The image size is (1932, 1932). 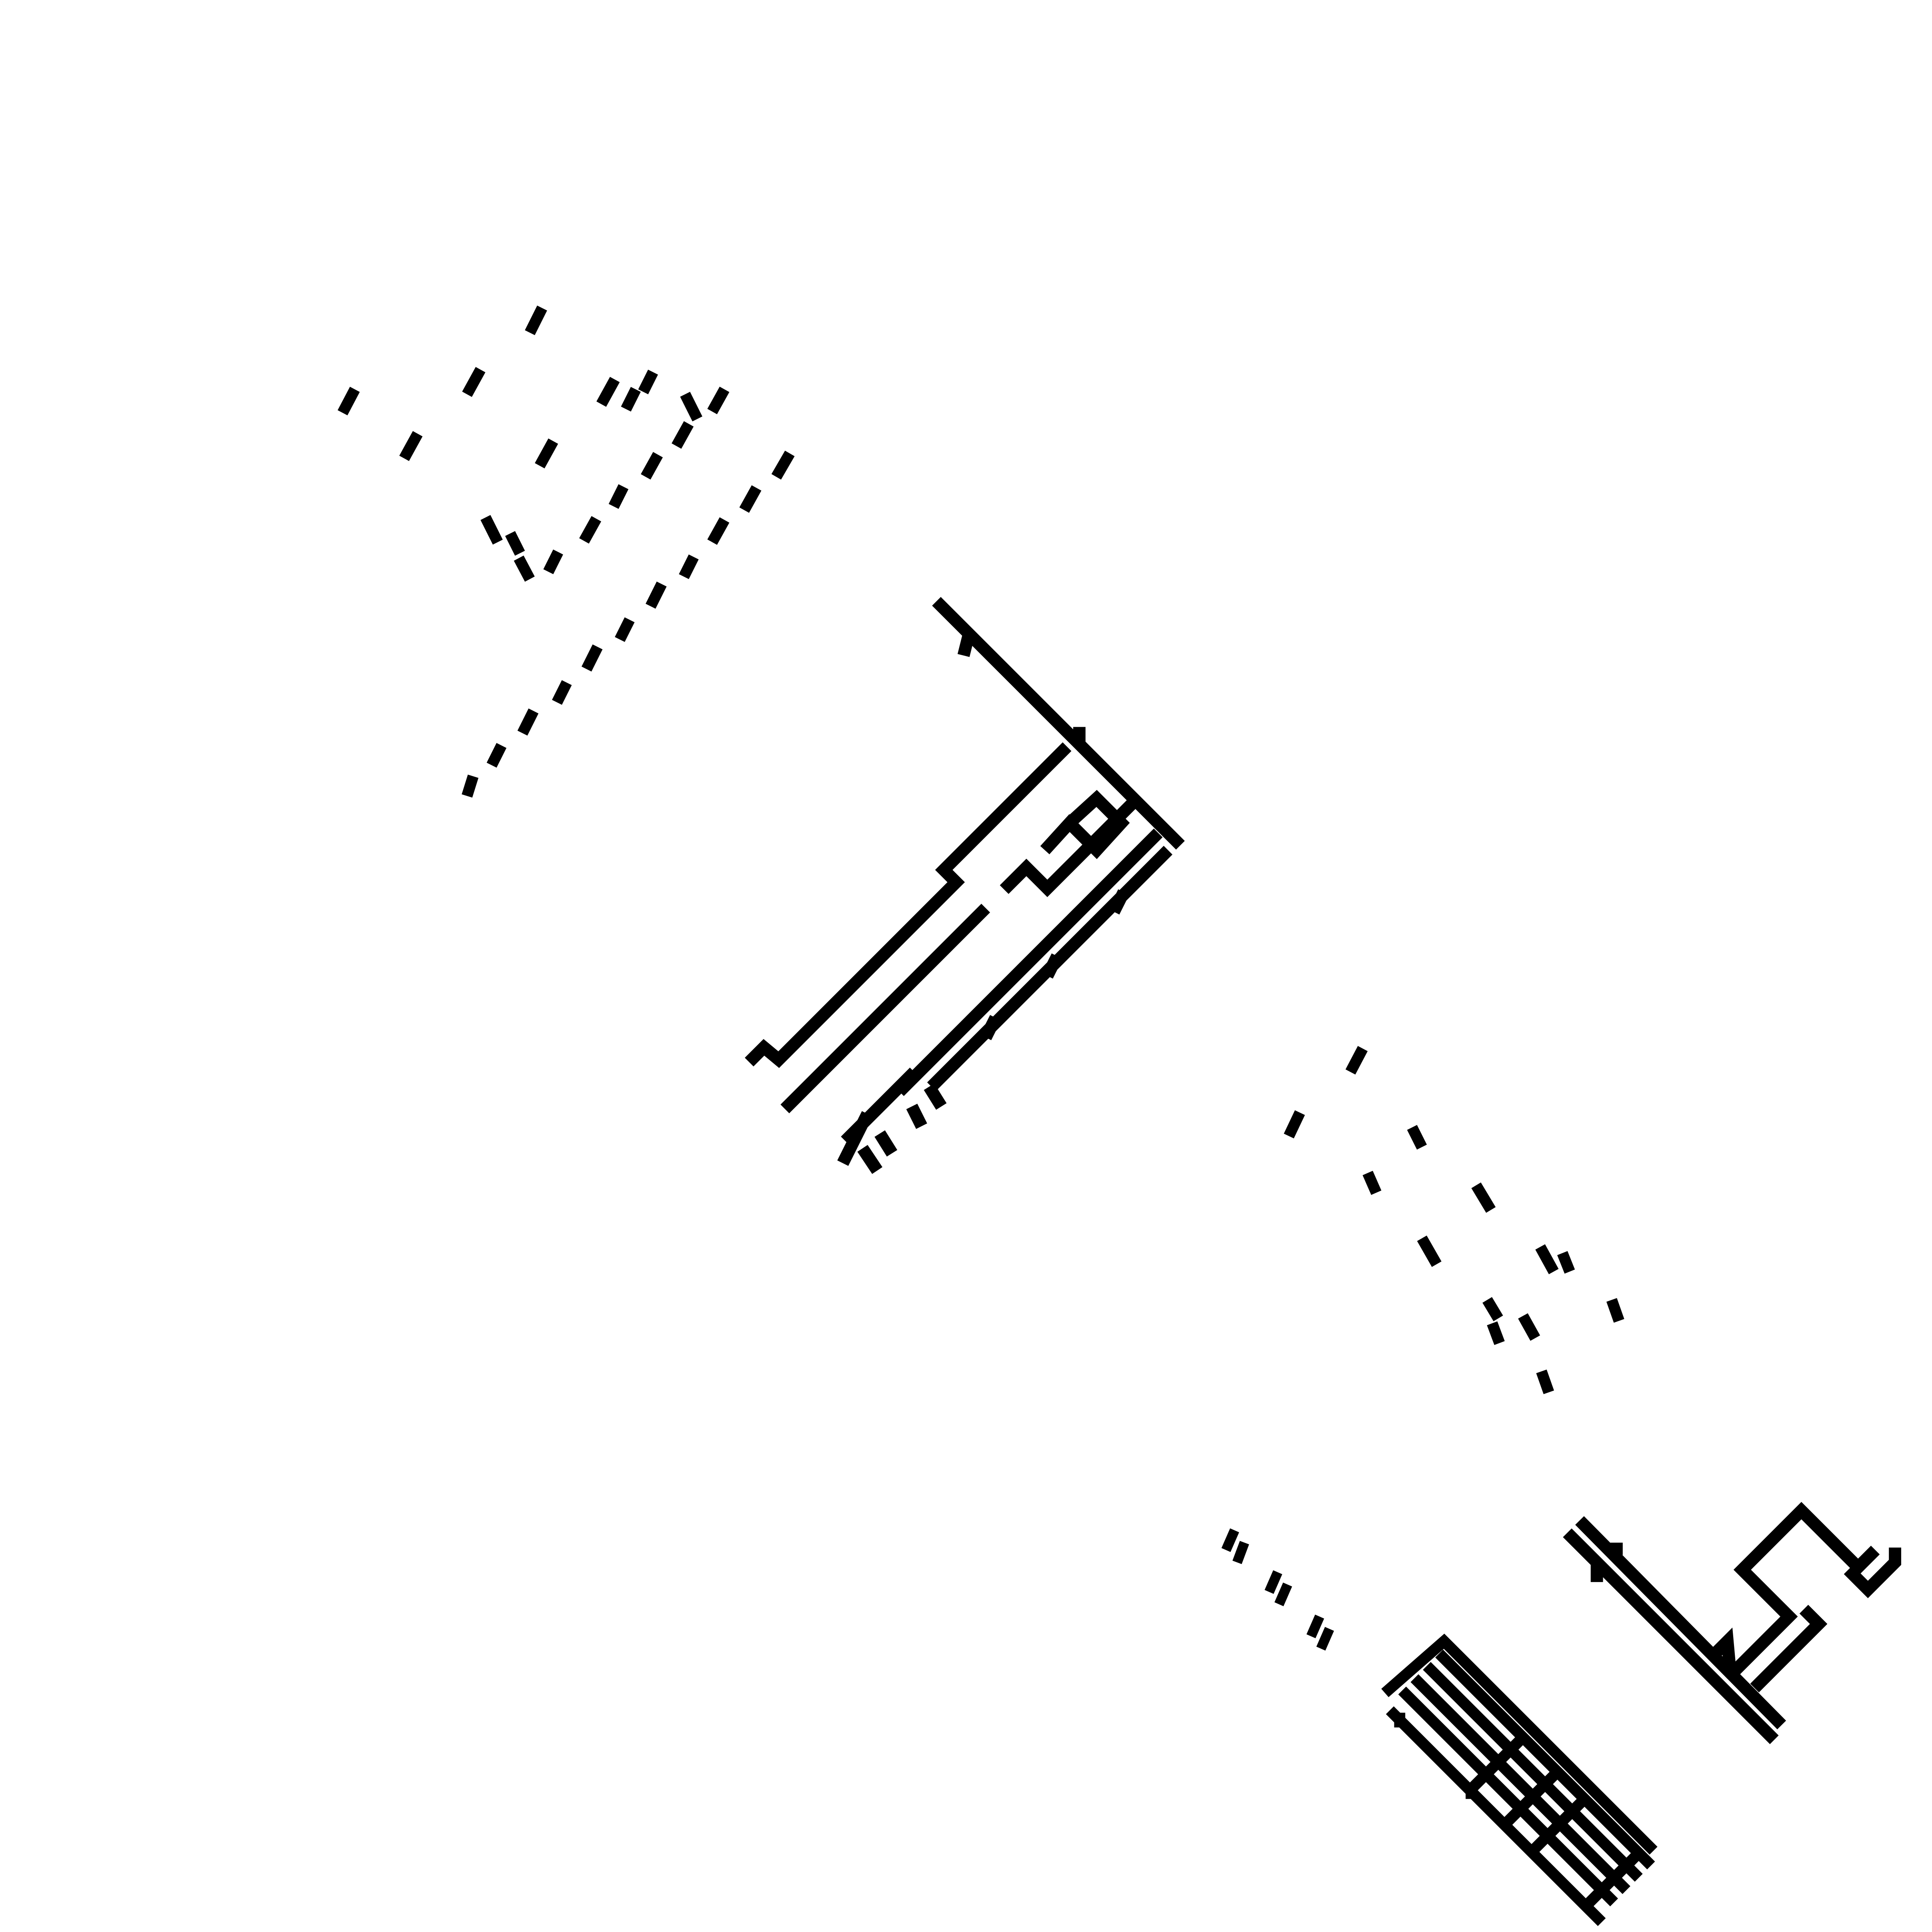 What do you see at coordinates (1085, 824) in the screenshot?
I see `bracket-ladder-box` at bounding box center [1085, 824].